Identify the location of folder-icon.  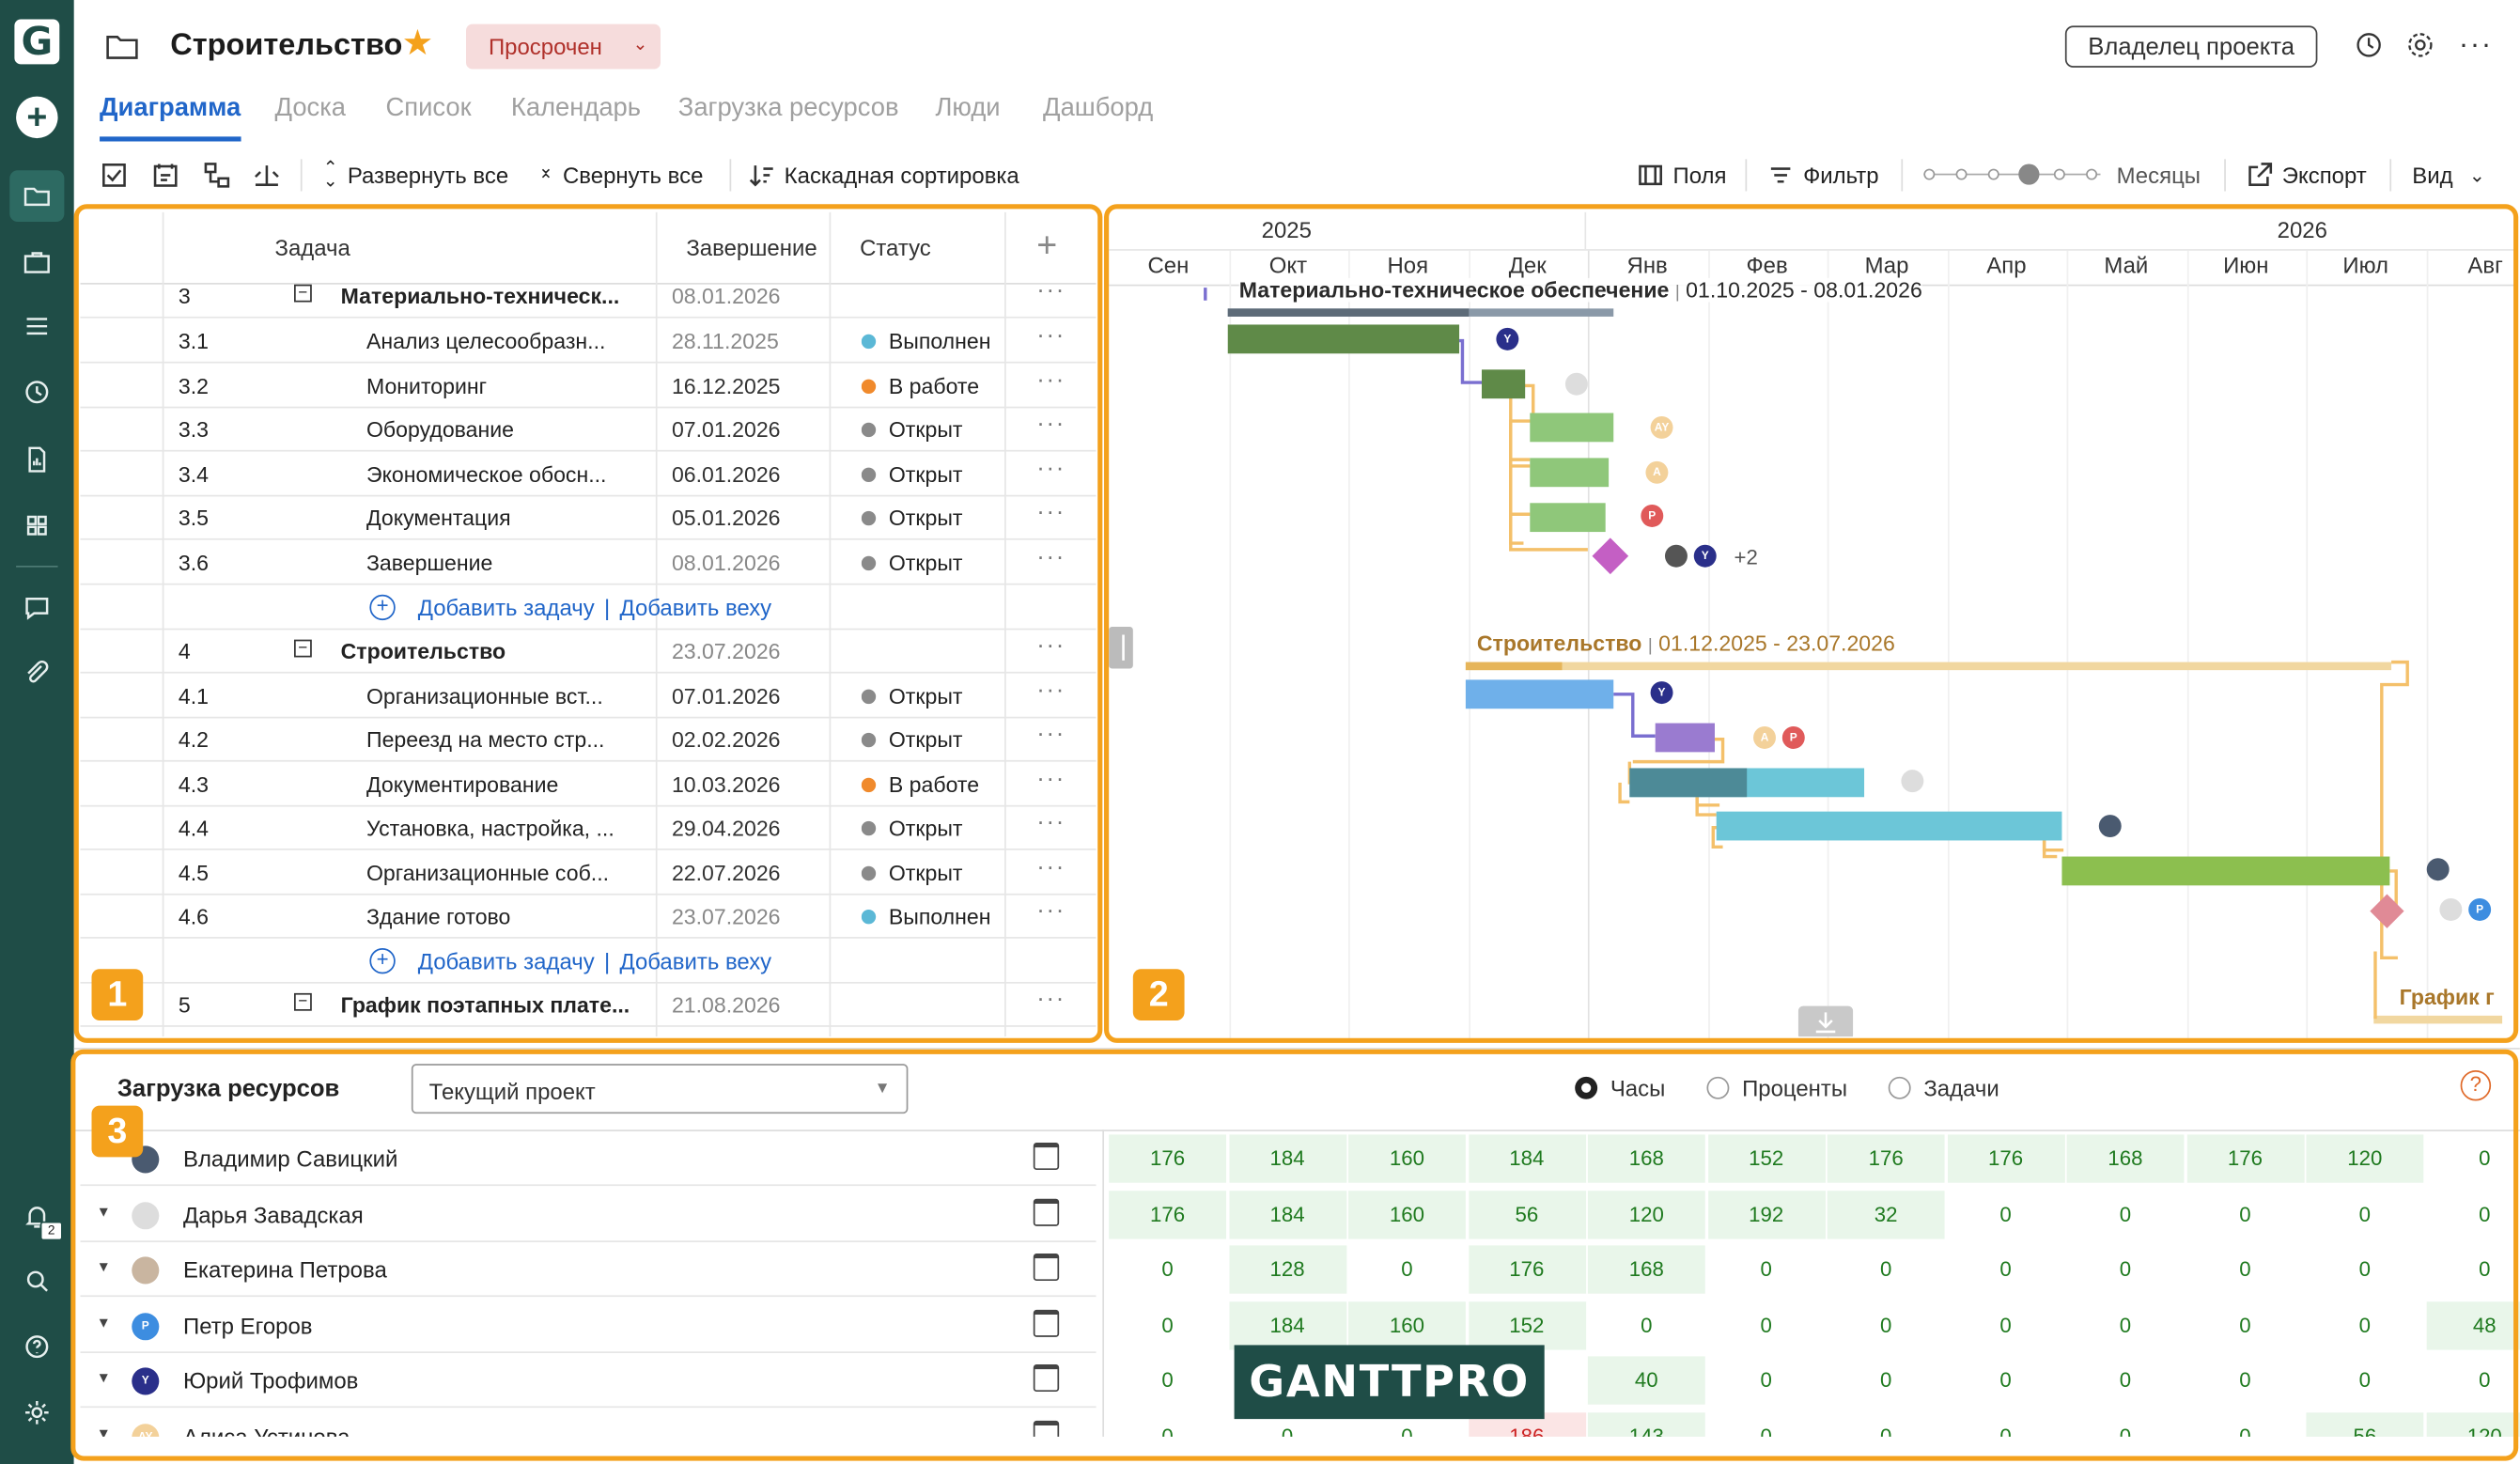
(37, 196).